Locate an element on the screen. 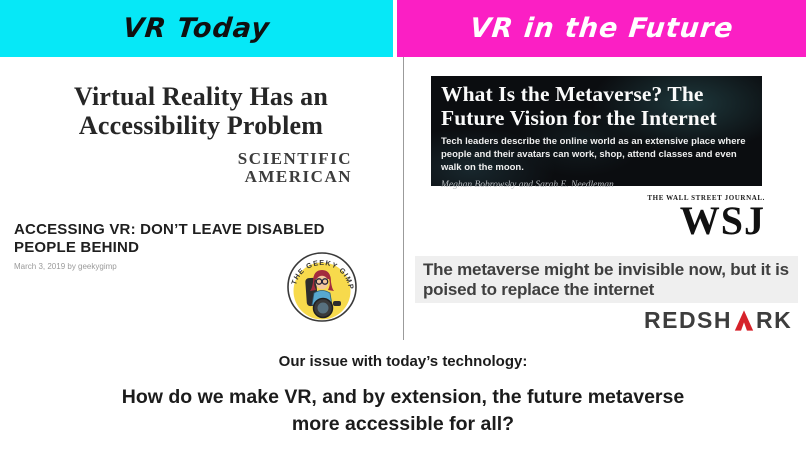  header-vr-future: VR in the Future is located at coordinates (601, 28).